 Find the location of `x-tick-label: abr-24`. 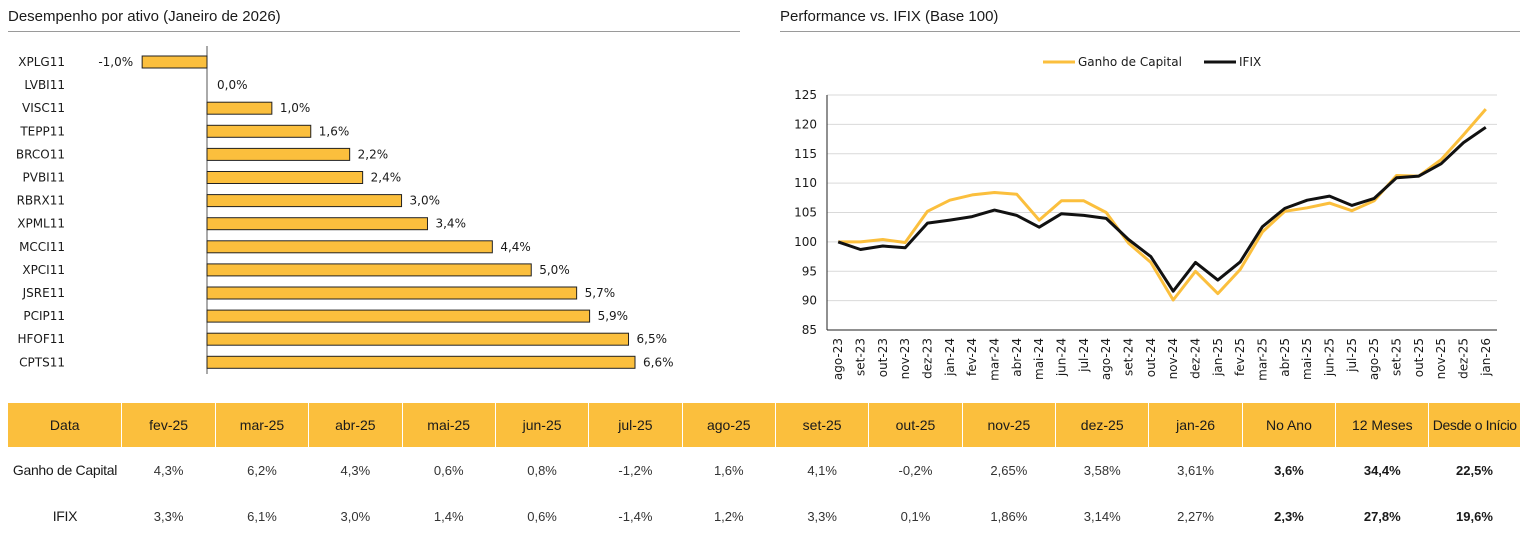

x-tick-label: abr-24 is located at coordinates (1017, 357).